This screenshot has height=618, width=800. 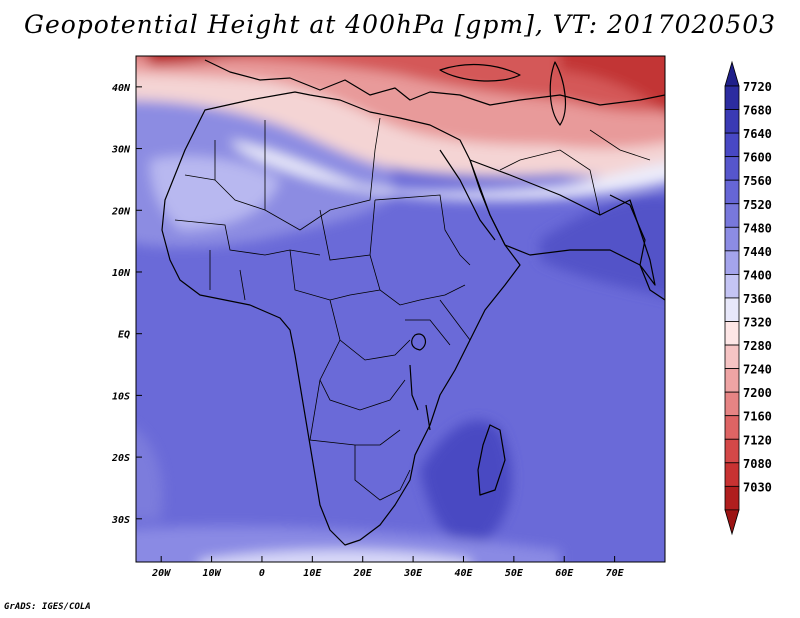 I want to click on colorbar-label: 7560, so click(x=757, y=181).